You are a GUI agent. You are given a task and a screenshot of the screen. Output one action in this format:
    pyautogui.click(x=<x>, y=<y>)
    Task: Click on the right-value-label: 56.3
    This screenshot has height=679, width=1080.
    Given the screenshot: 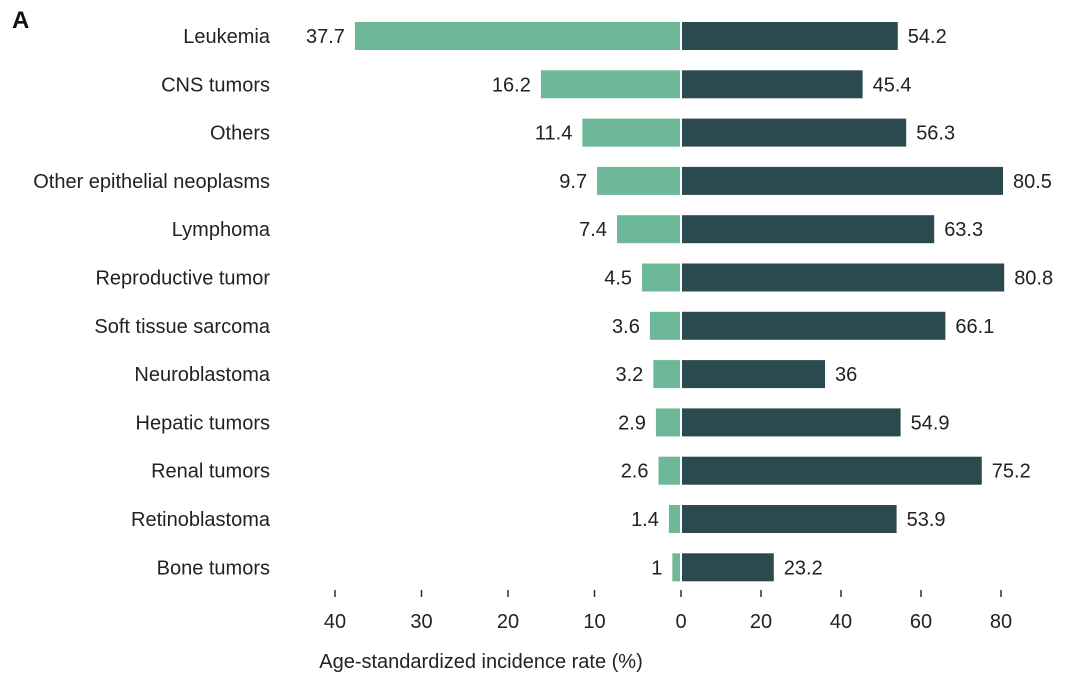 What is the action you would take?
    pyautogui.click(x=935, y=134)
    